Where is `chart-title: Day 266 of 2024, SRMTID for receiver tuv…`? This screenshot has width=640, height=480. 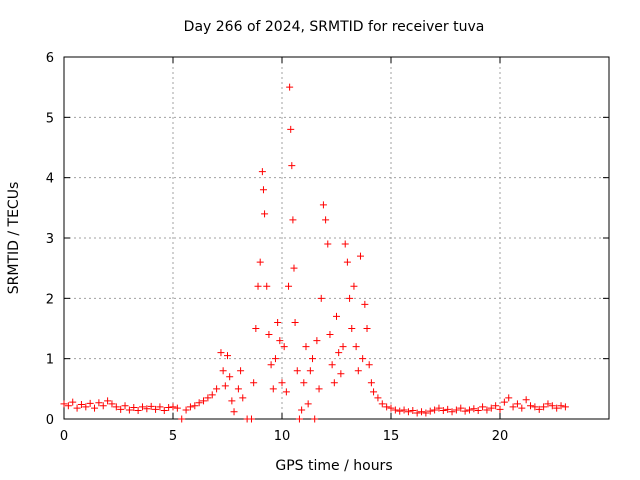 chart-title: Day 266 of 2024, SRMTID for receiver tuv… is located at coordinates (334, 27).